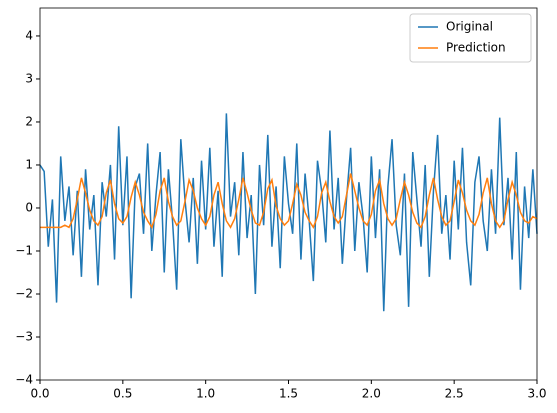 The width and height of the screenshot is (557, 413). Describe the element at coordinates (371, 394) in the screenshot. I see `x-tick-label: 2.0` at that location.